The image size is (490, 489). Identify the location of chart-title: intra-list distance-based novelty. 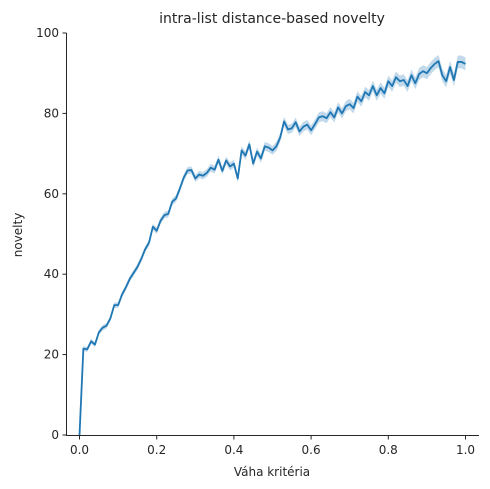
(272, 19).